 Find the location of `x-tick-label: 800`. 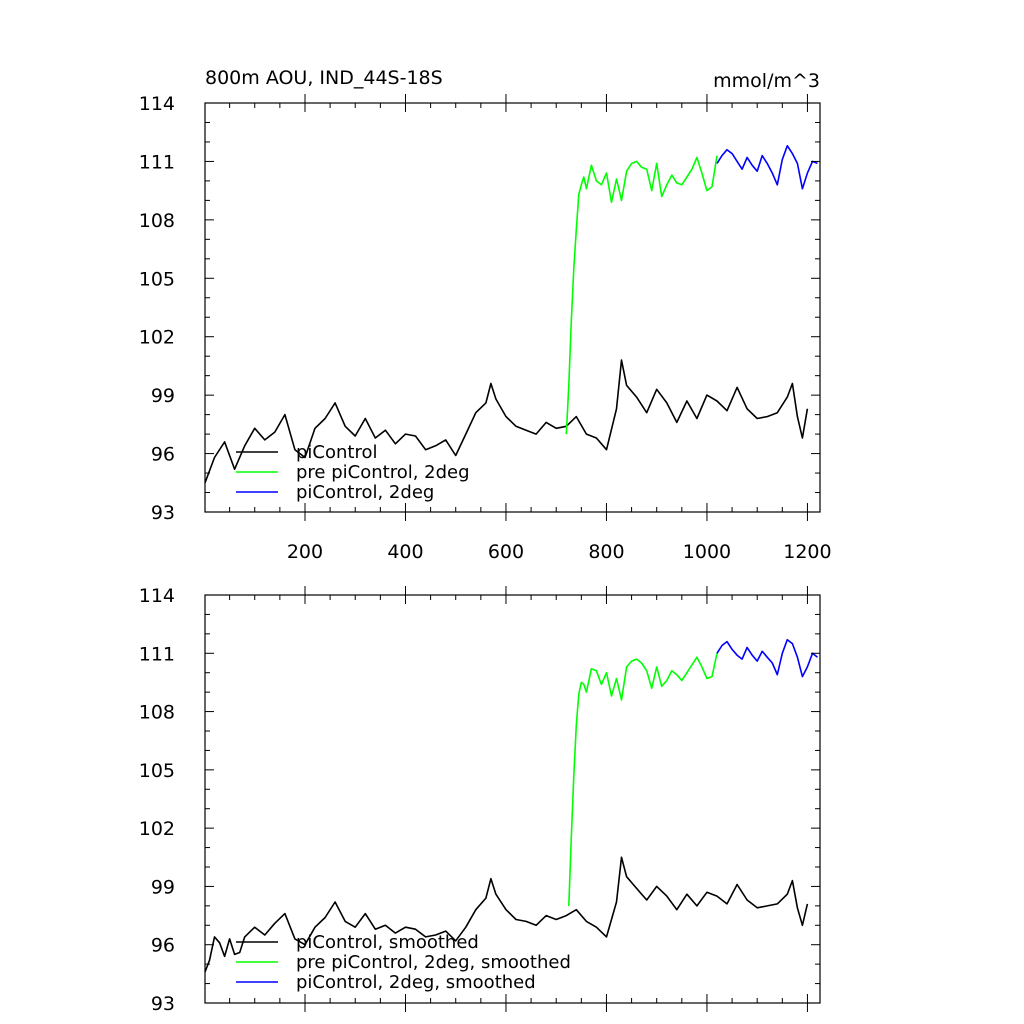

x-tick-label: 800 is located at coordinates (606, 552).